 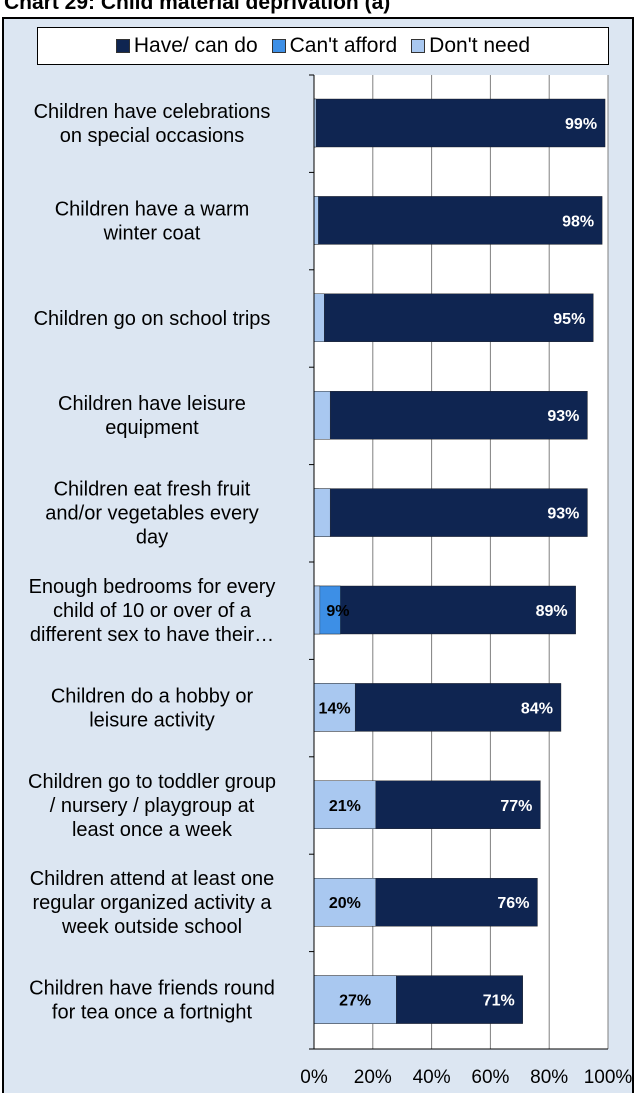 I want to click on category-label: regular organized activity a, so click(x=152, y=903).